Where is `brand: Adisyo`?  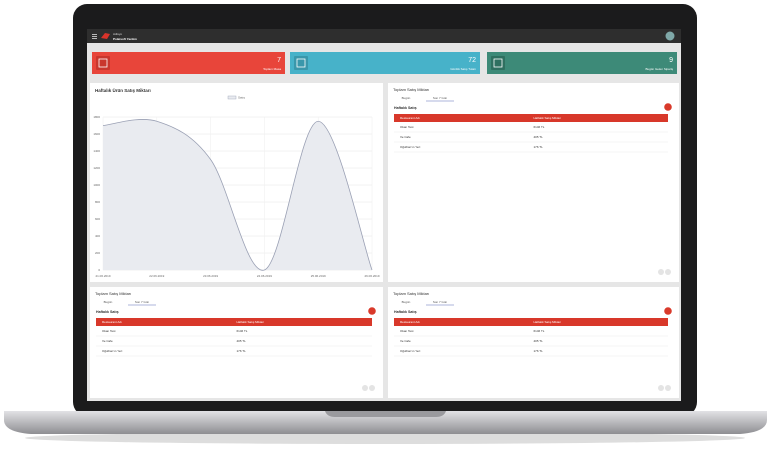 brand: Adisyo is located at coordinates (117, 34).